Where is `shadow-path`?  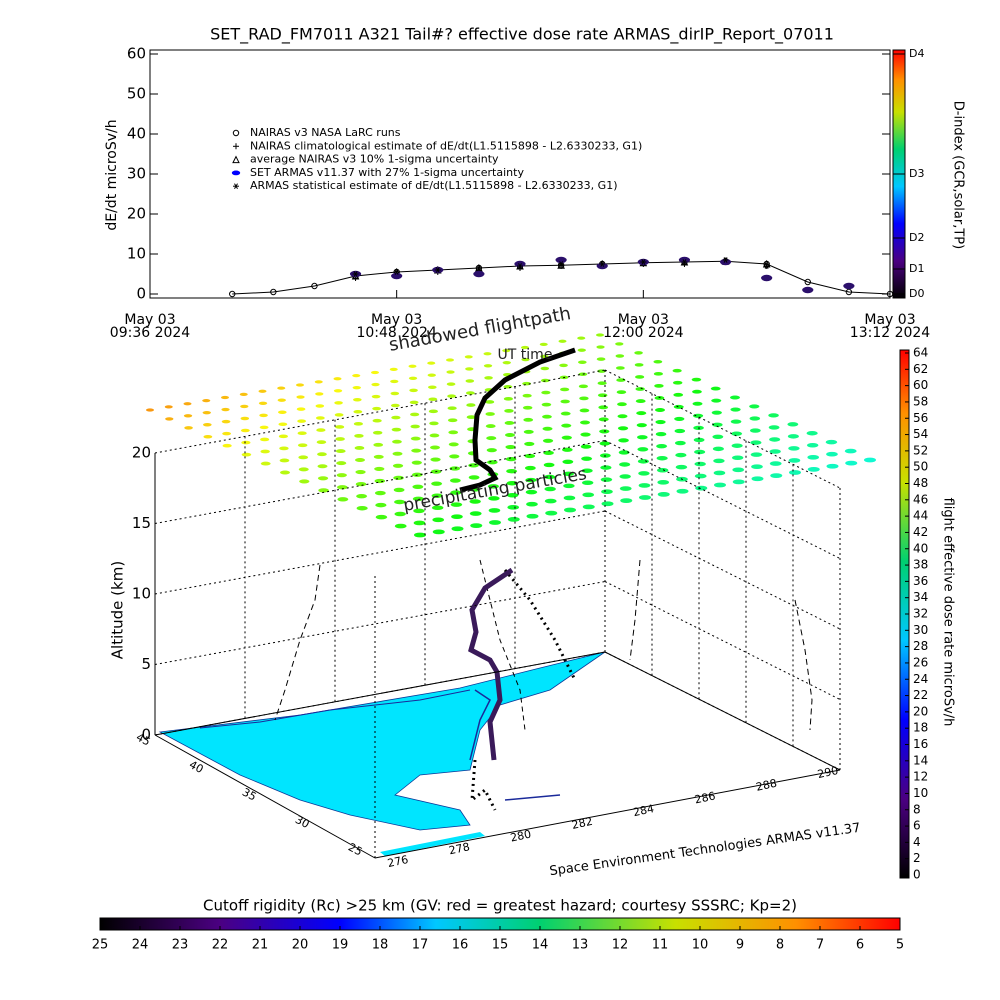
shadow-path is located at coordinates (502, 645).